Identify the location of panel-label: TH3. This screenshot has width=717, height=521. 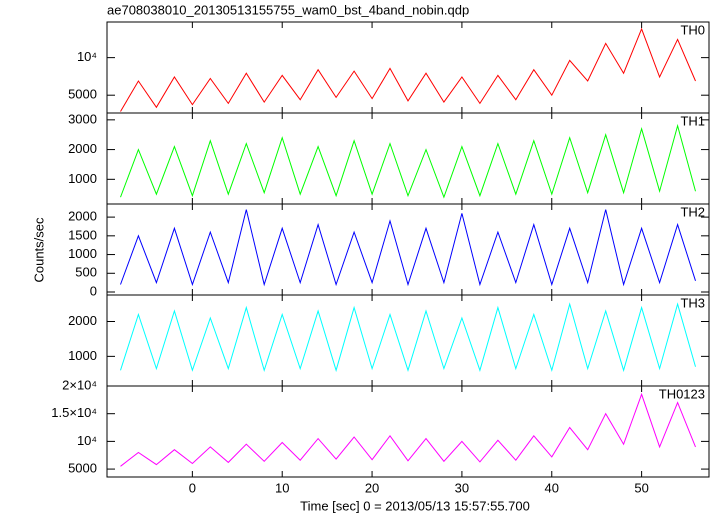
(692, 302).